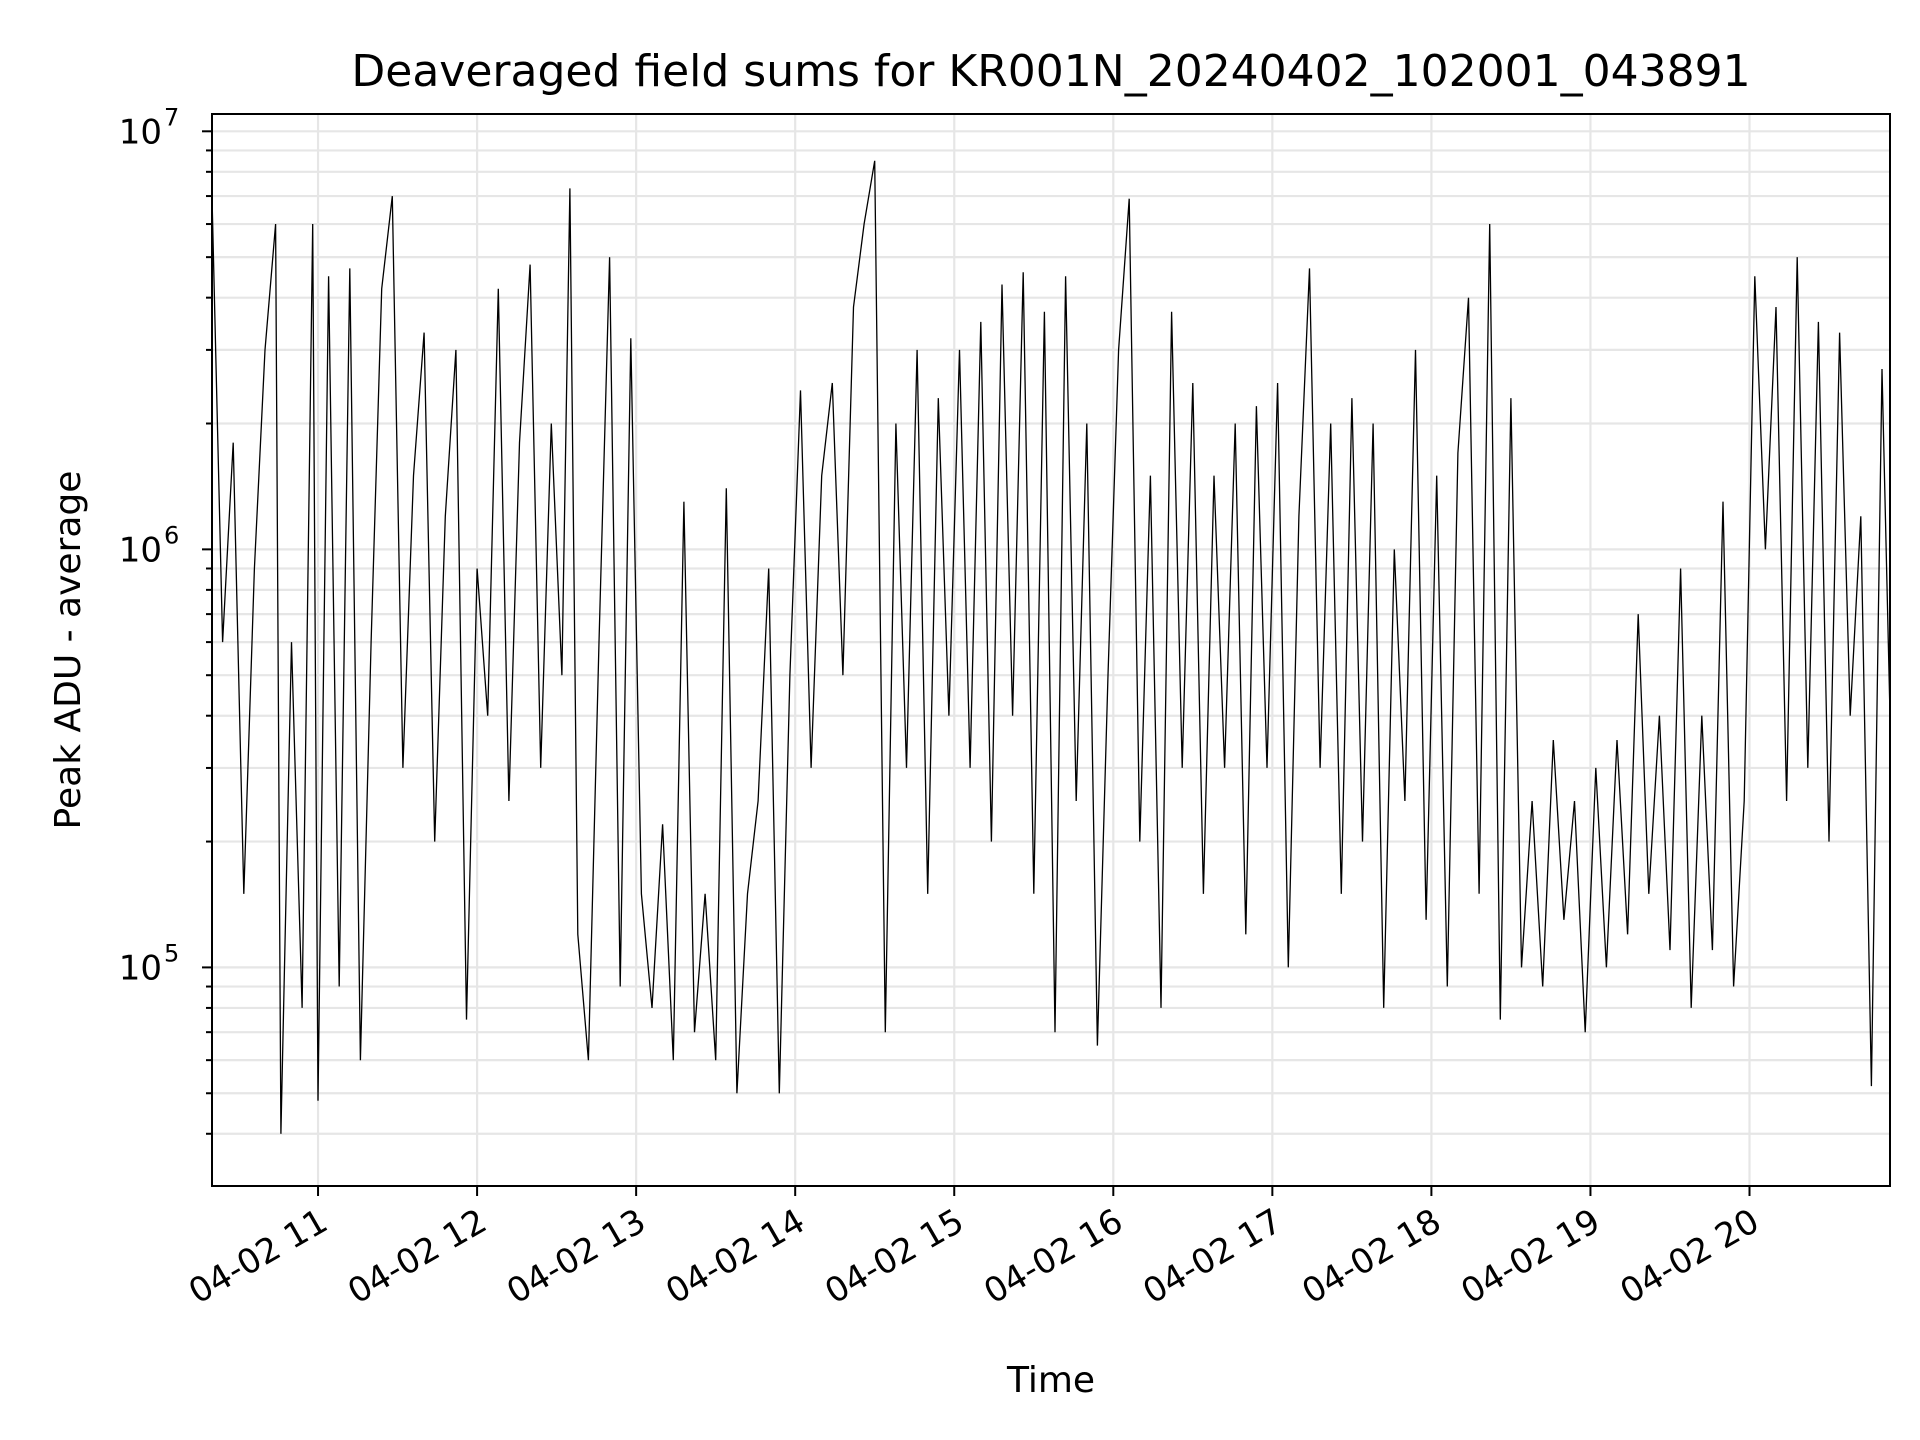  Describe the element at coordinates (1372, 1256) in the screenshot. I see `x-tick-label: 04-02 18` at that location.